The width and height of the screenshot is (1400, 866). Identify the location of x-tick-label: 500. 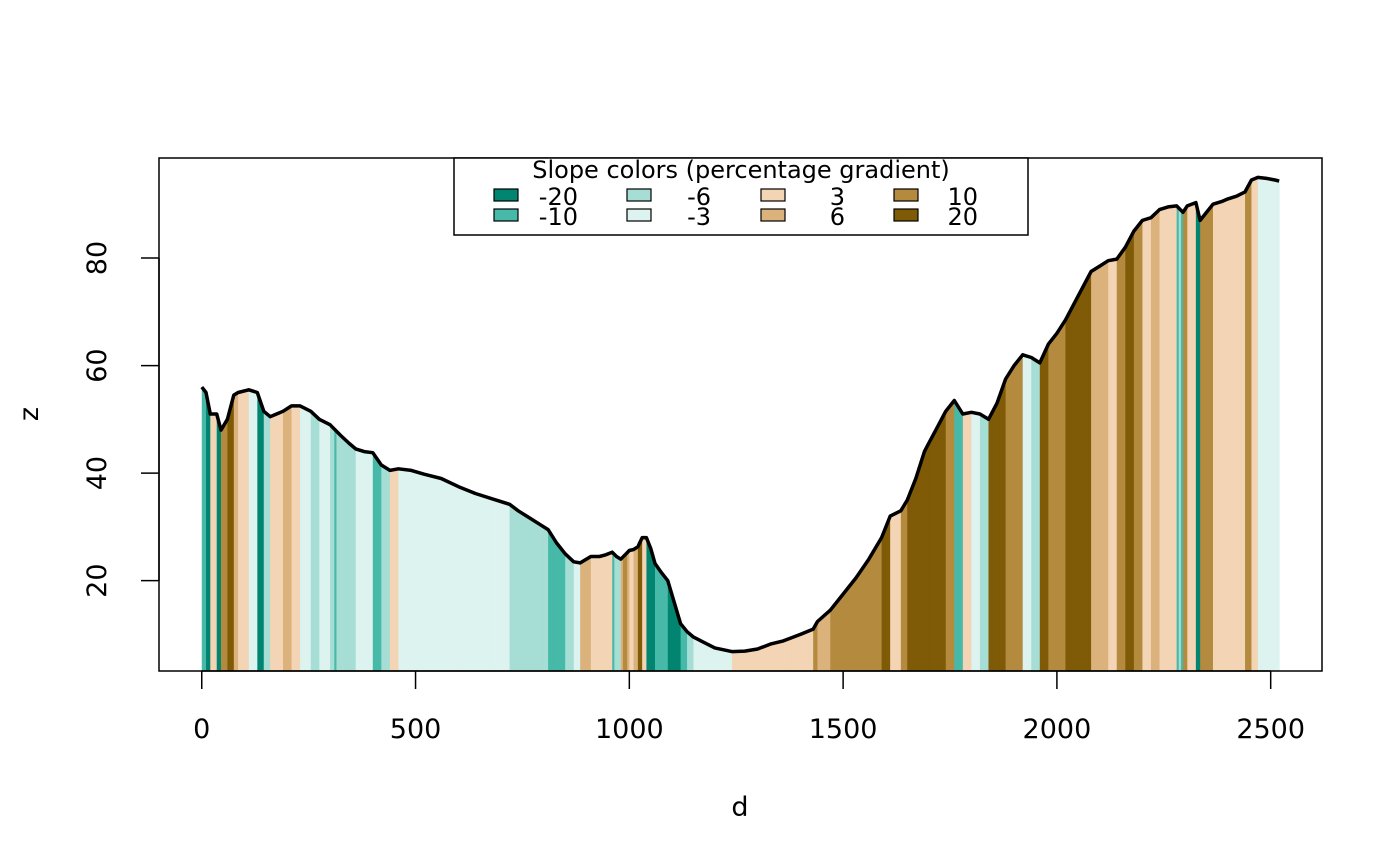
(416, 729).